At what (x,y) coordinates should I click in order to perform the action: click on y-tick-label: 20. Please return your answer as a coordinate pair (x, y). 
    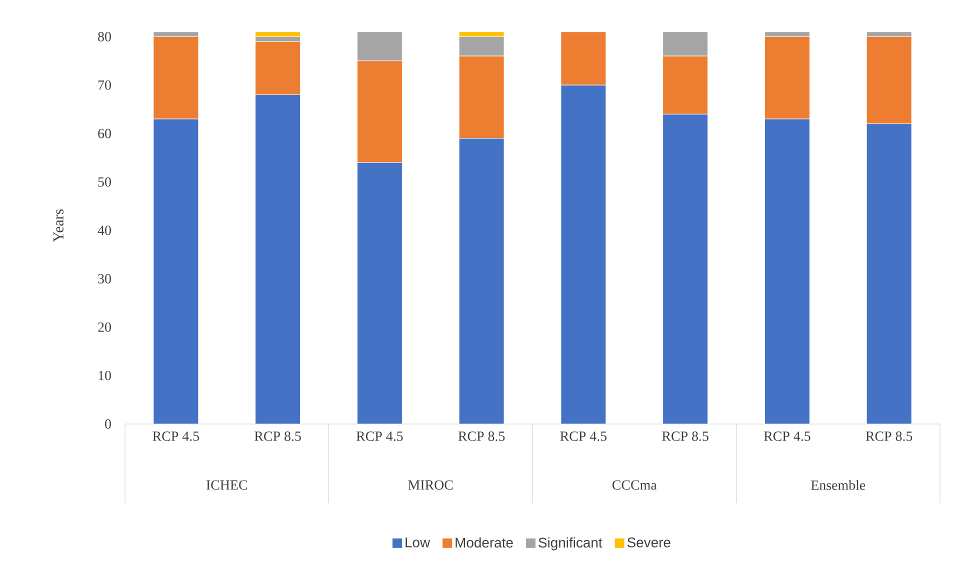
    Looking at the image, I should click on (104, 327).